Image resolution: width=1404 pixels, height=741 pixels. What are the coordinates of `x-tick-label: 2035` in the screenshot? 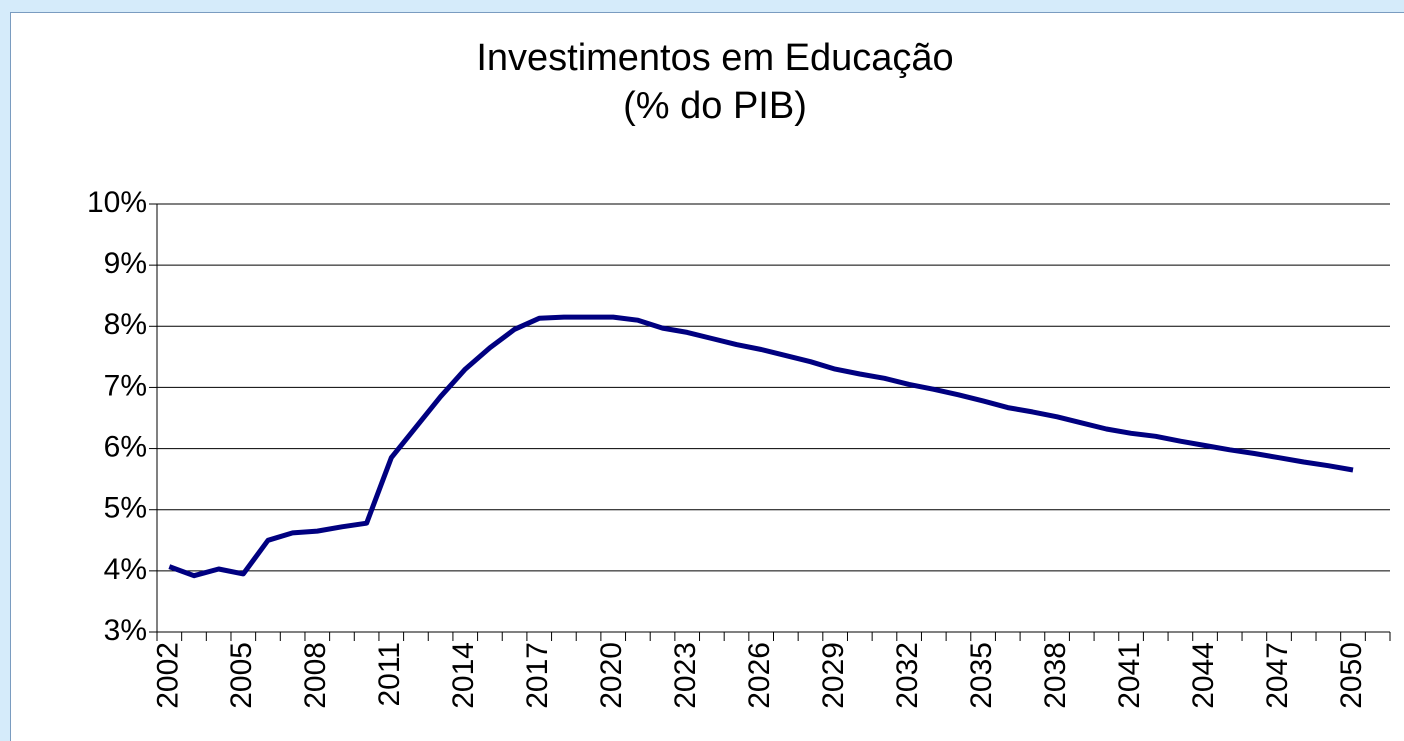 It's located at (981, 675).